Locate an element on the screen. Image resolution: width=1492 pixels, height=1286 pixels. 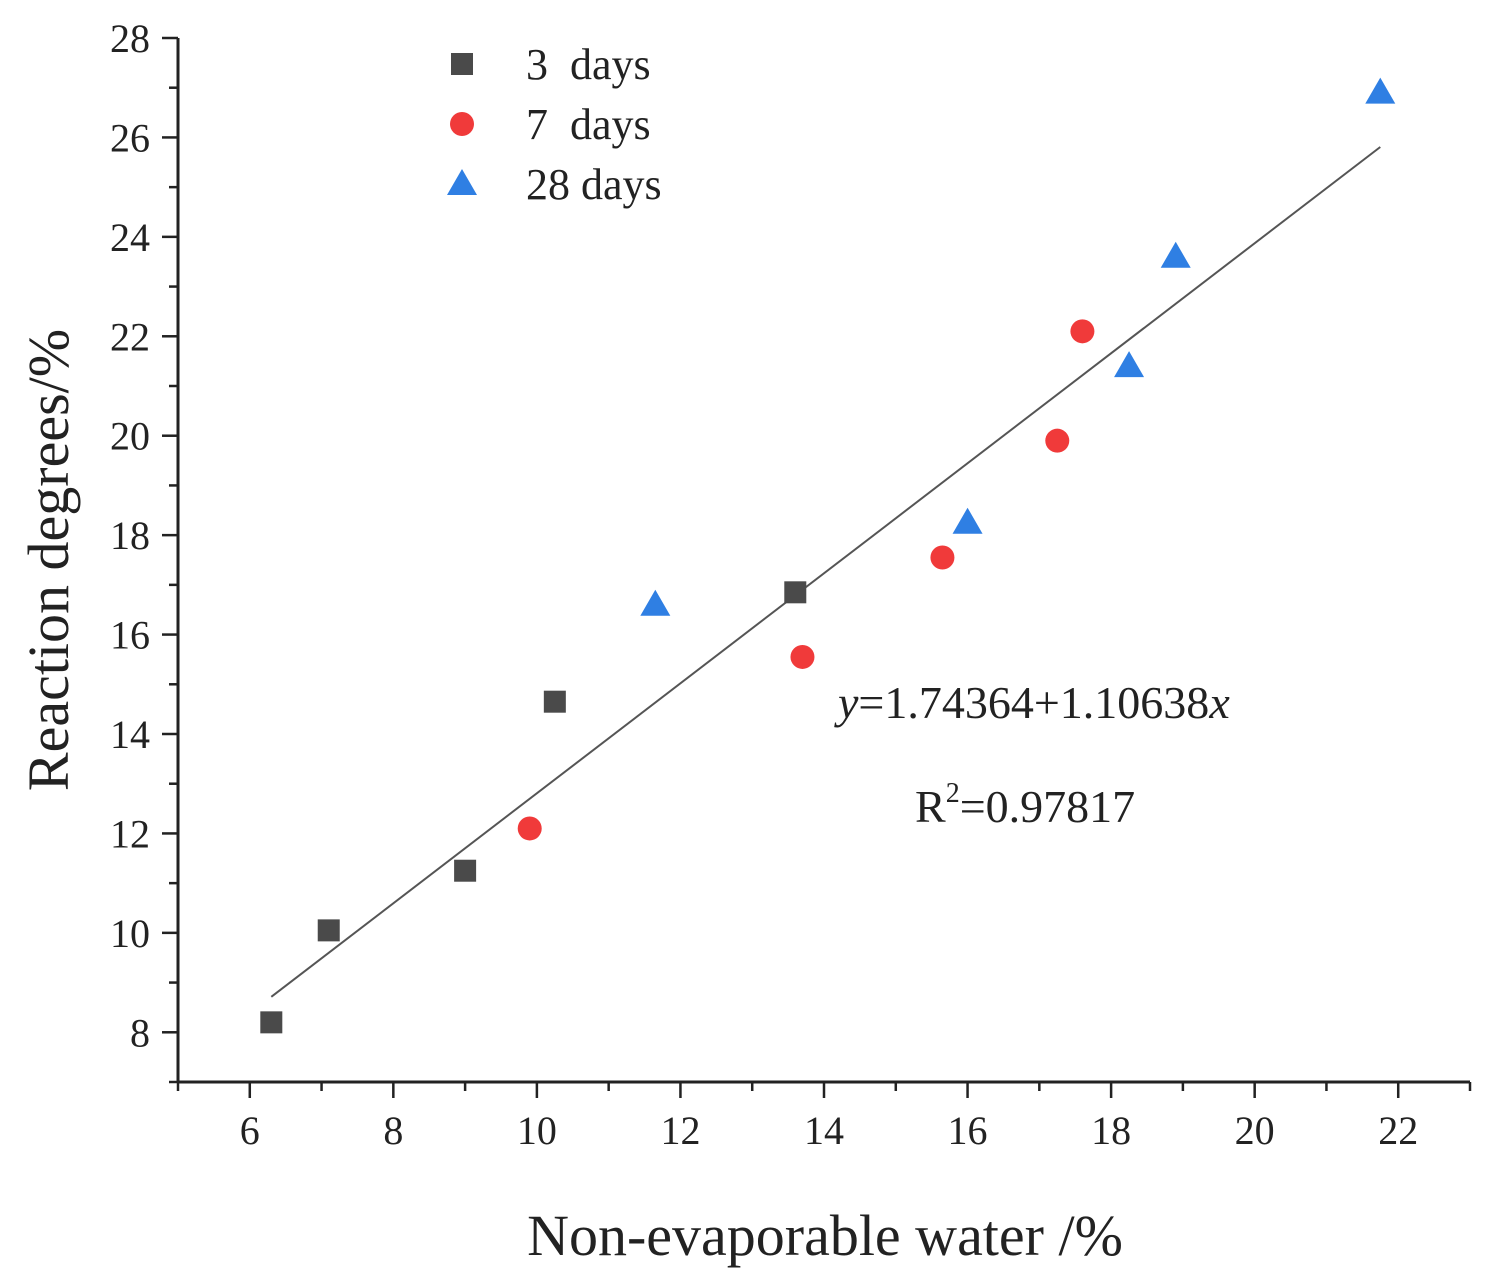
x-tick-label: 8 is located at coordinates (393, 1130).